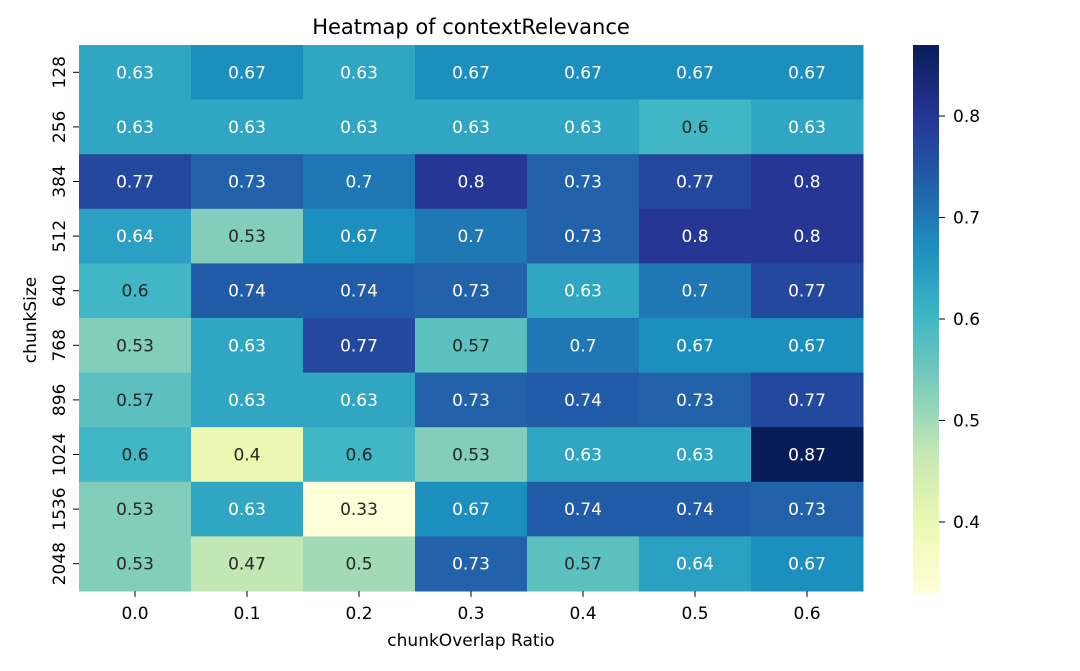  Describe the element at coordinates (470, 641) in the screenshot. I see `x-axis-label: chunkOverlap Ratio` at that location.